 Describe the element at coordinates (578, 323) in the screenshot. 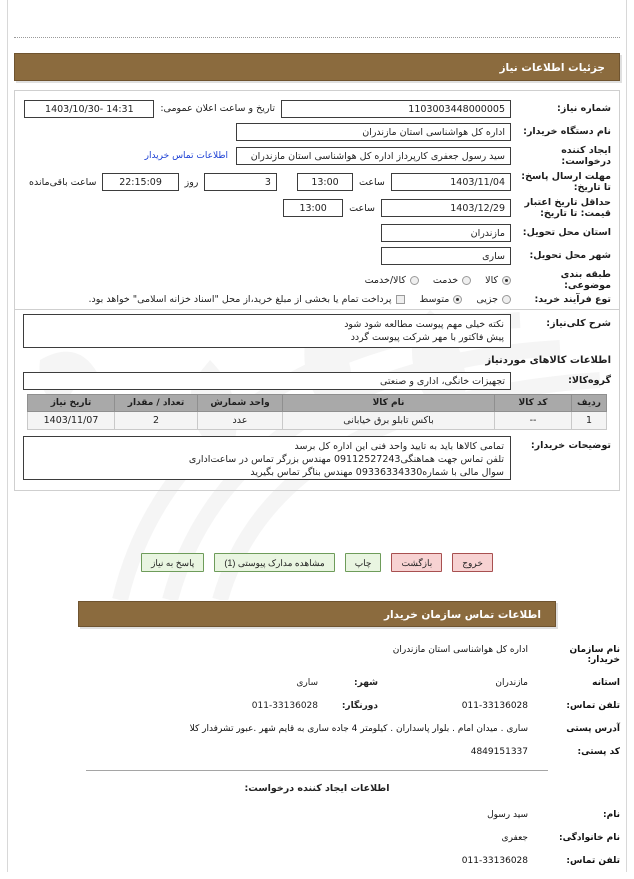

I see `need-summary-label: شرح کلی‌نیاز:` at that location.